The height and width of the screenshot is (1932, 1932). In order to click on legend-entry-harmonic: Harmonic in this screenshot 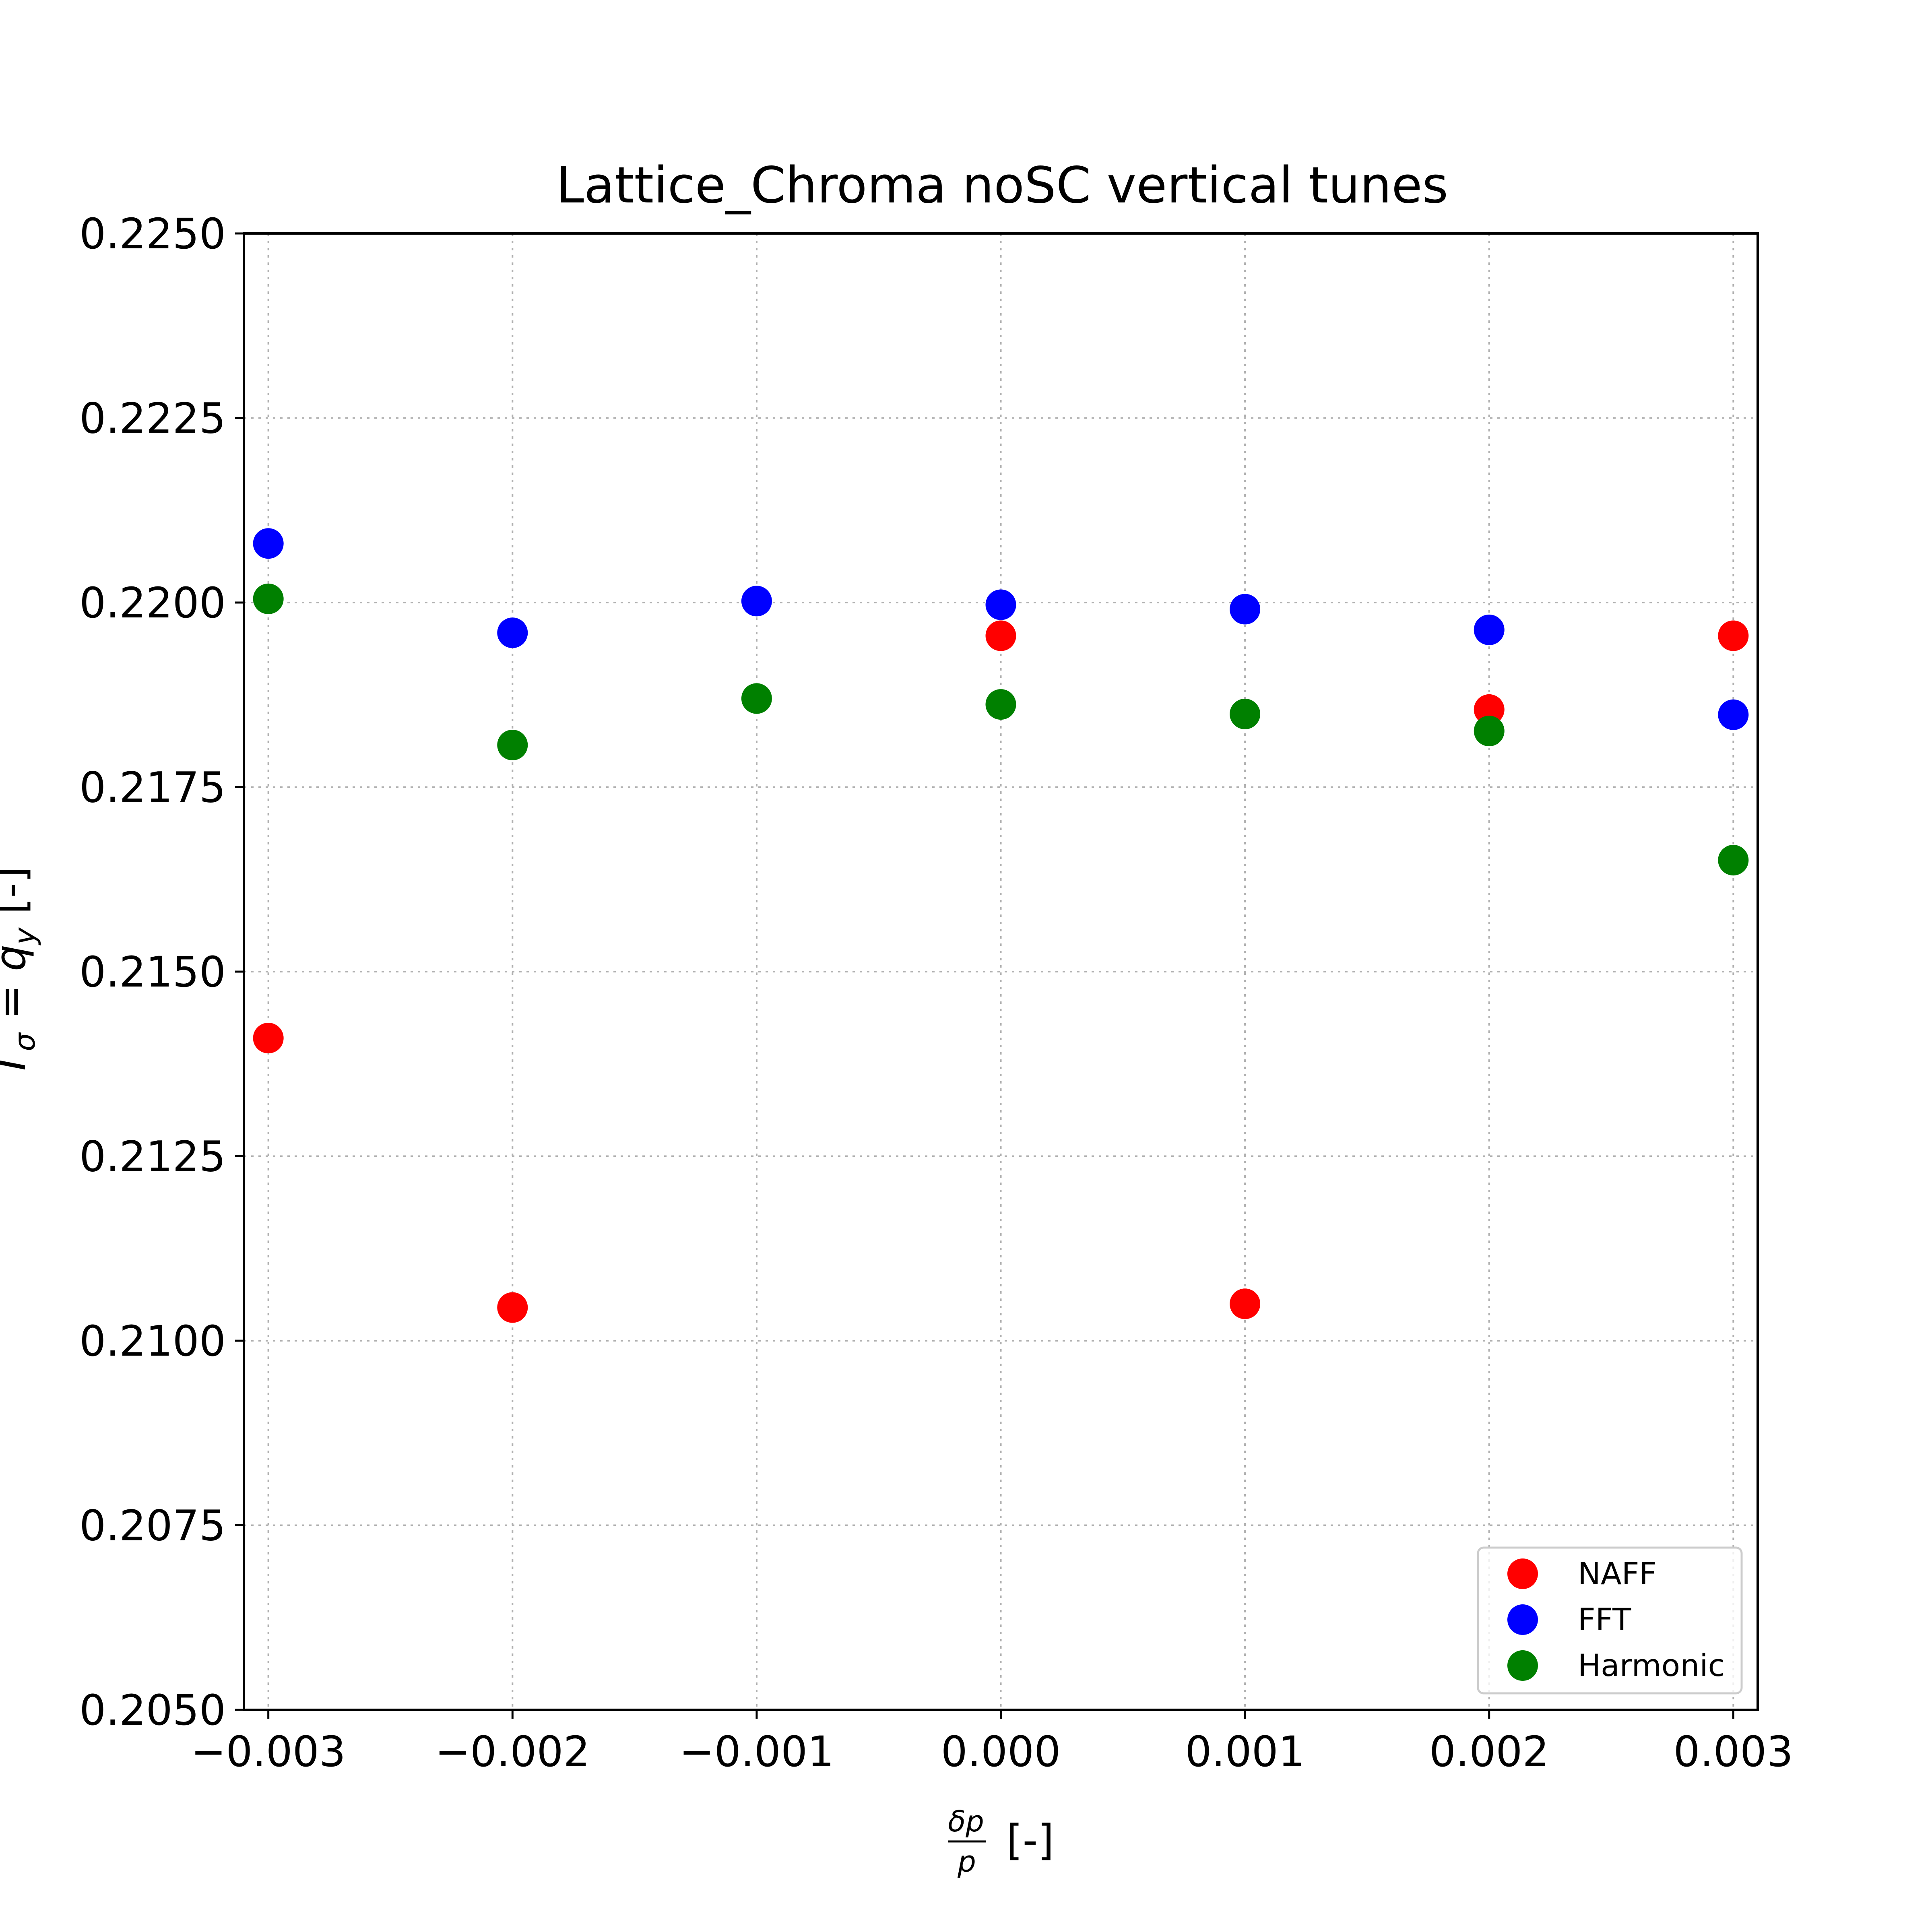, I will do `click(1616, 1665)`.